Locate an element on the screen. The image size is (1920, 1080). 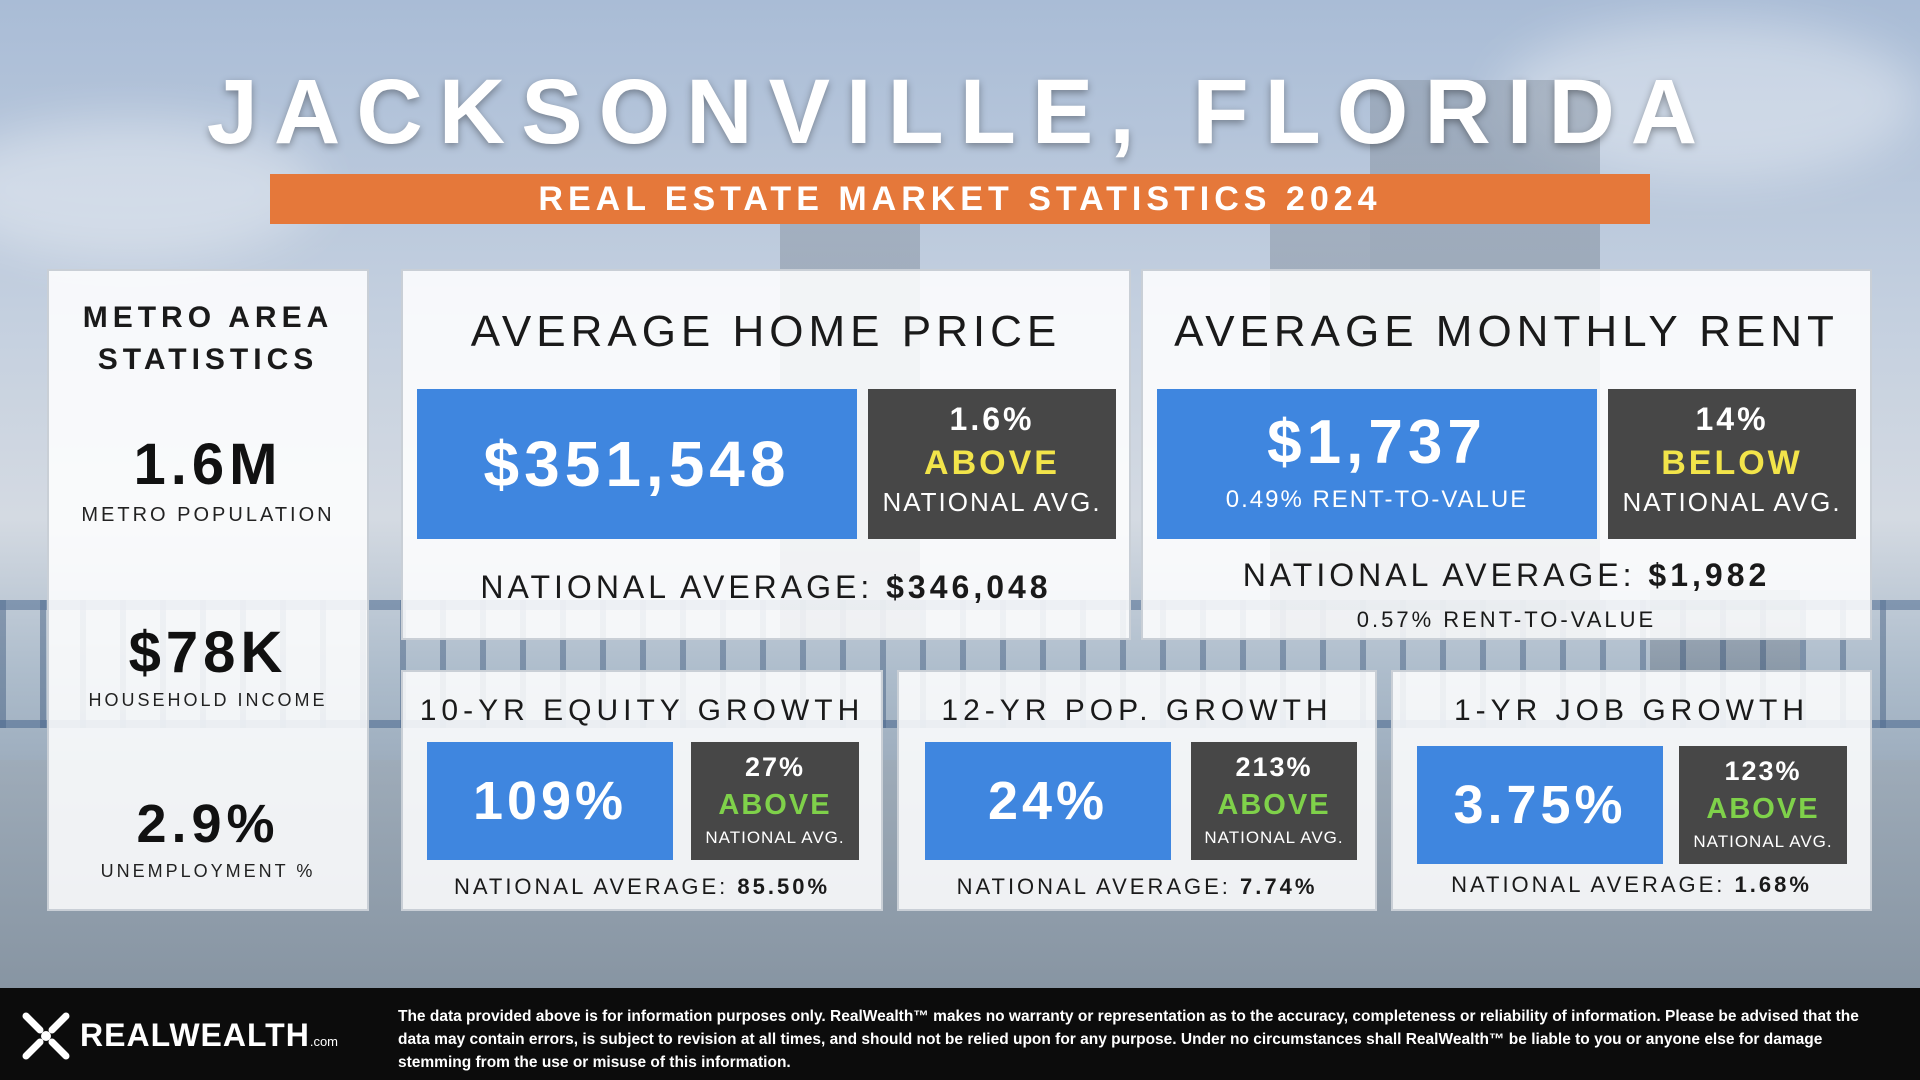
equity-heading: 10-YR EQUITY GROWTH is located at coordinates (642, 710).